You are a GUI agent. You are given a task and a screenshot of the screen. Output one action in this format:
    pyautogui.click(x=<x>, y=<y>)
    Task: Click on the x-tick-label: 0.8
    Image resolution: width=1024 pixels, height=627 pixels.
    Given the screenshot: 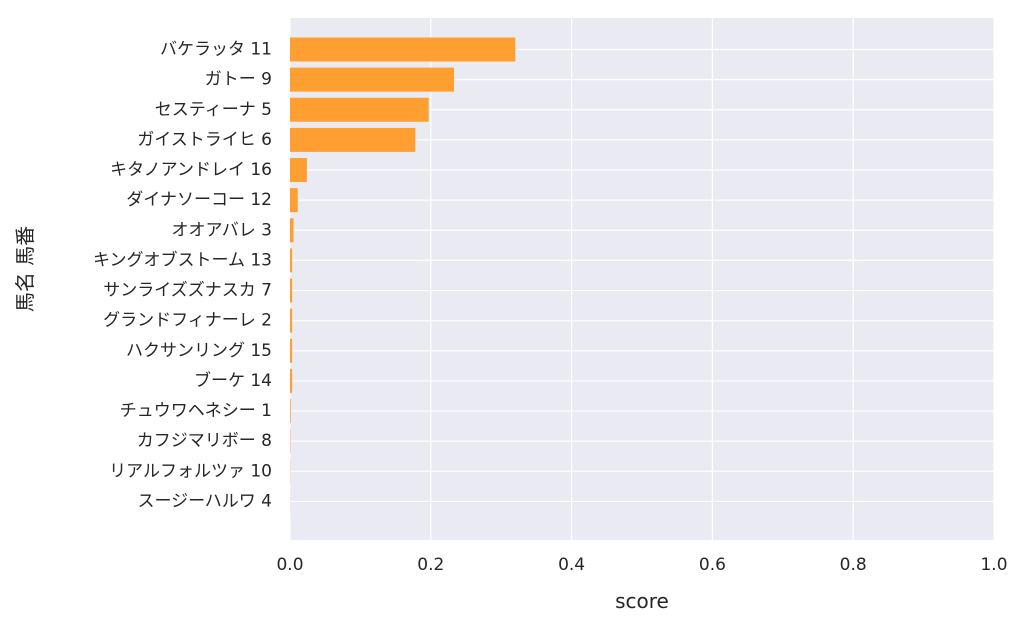 What is the action you would take?
    pyautogui.click(x=853, y=565)
    